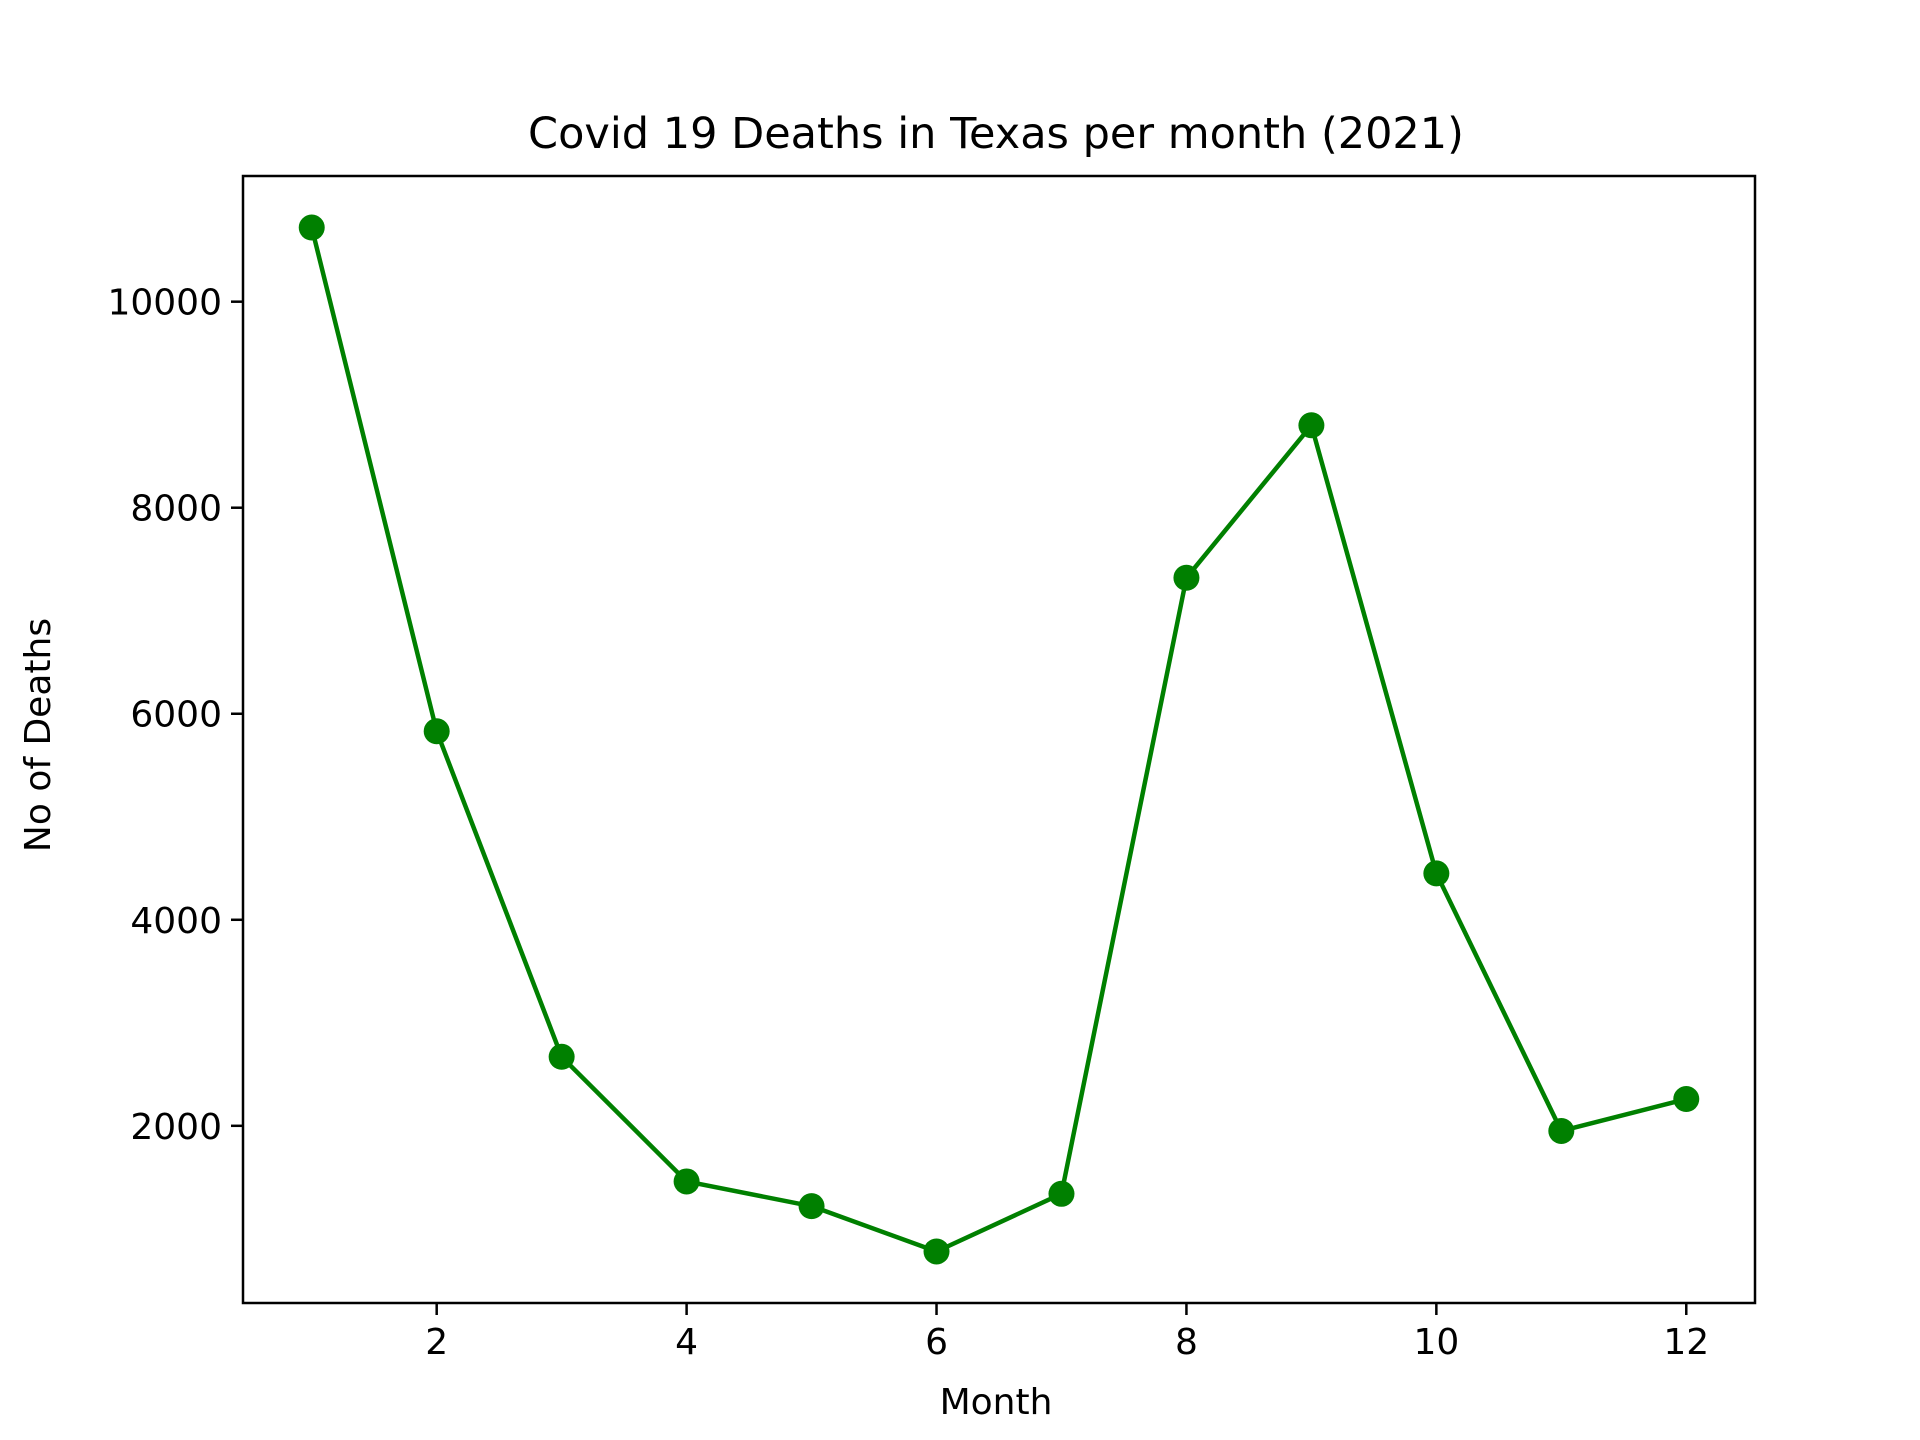 The height and width of the screenshot is (1440, 1920). What do you see at coordinates (176, 1127) in the screenshot?
I see `y-tick-label: 2000` at bounding box center [176, 1127].